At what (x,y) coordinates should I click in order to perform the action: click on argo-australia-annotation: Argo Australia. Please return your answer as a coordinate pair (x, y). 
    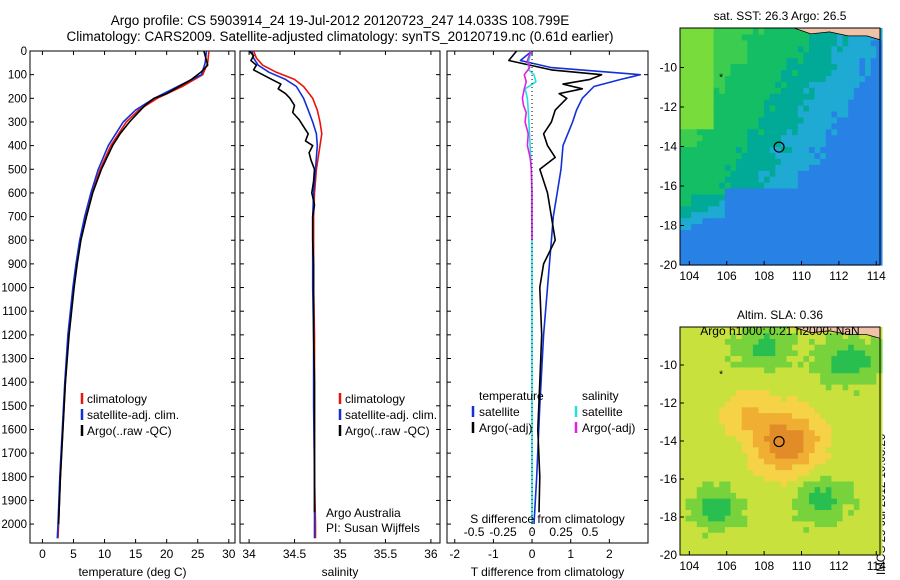
    Looking at the image, I should click on (363, 513).